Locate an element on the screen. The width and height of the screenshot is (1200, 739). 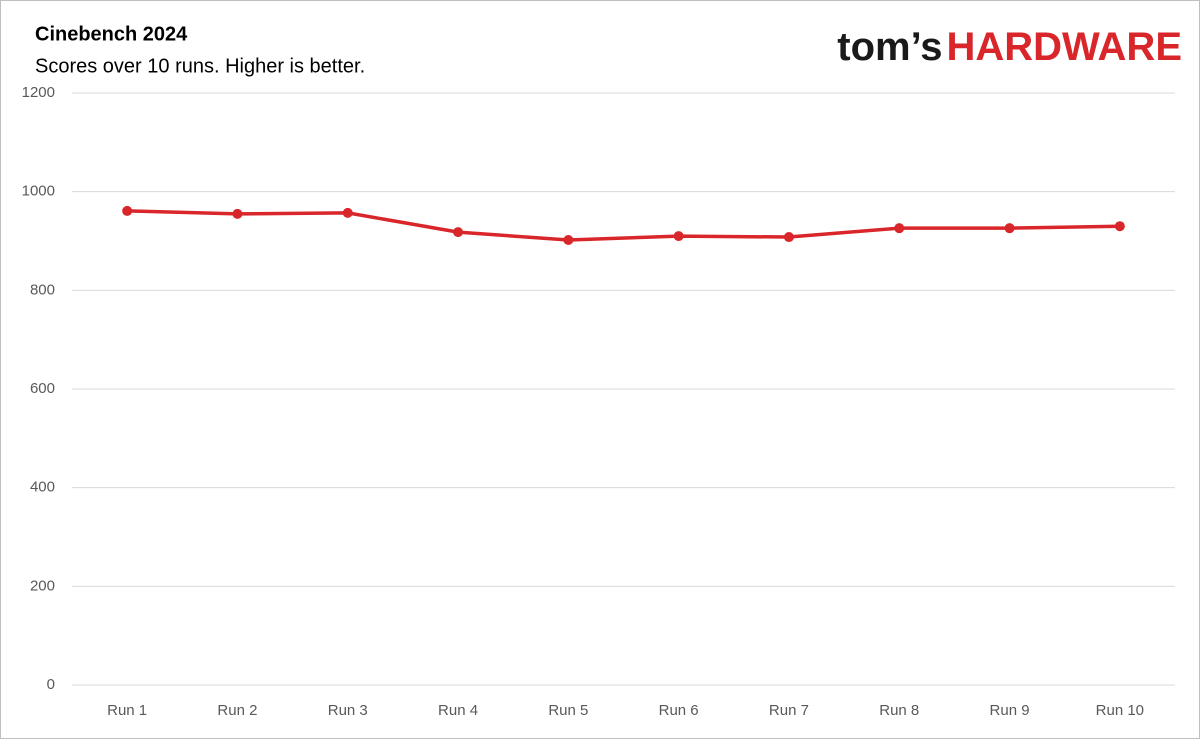
y-tick-label: 600 is located at coordinates (42, 388).